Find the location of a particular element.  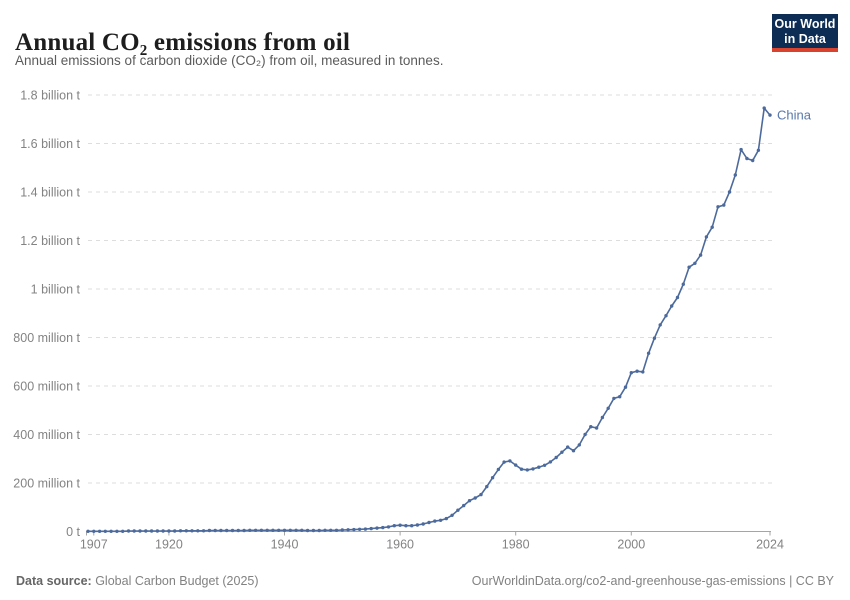

data-source-text: Global Carbon Budget (2025) is located at coordinates (175, 581).